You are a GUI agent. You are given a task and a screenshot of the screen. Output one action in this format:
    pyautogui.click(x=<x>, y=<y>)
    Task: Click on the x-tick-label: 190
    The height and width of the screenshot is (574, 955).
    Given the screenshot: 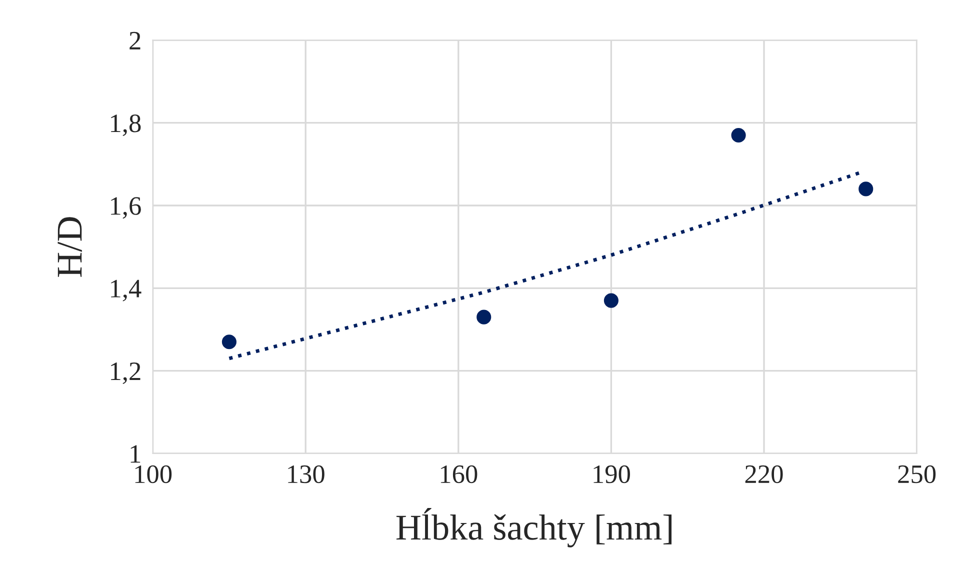 What is the action you would take?
    pyautogui.click(x=612, y=474)
    